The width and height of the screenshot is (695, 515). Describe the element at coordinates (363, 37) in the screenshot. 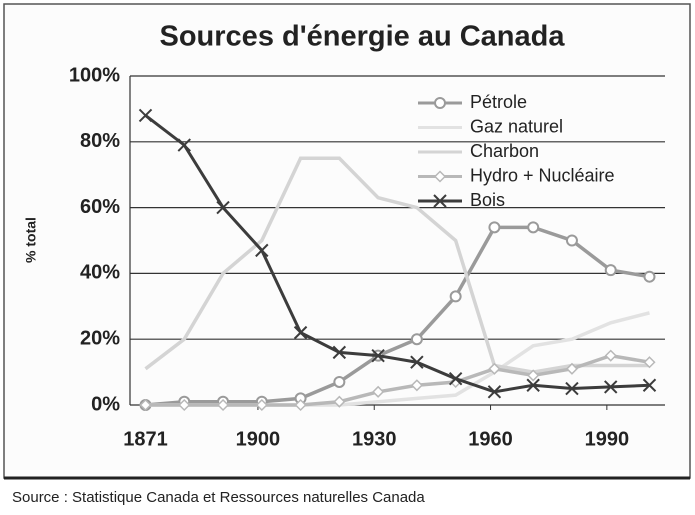

I see `chart-title: Sources d'énergie au Canada` at that location.